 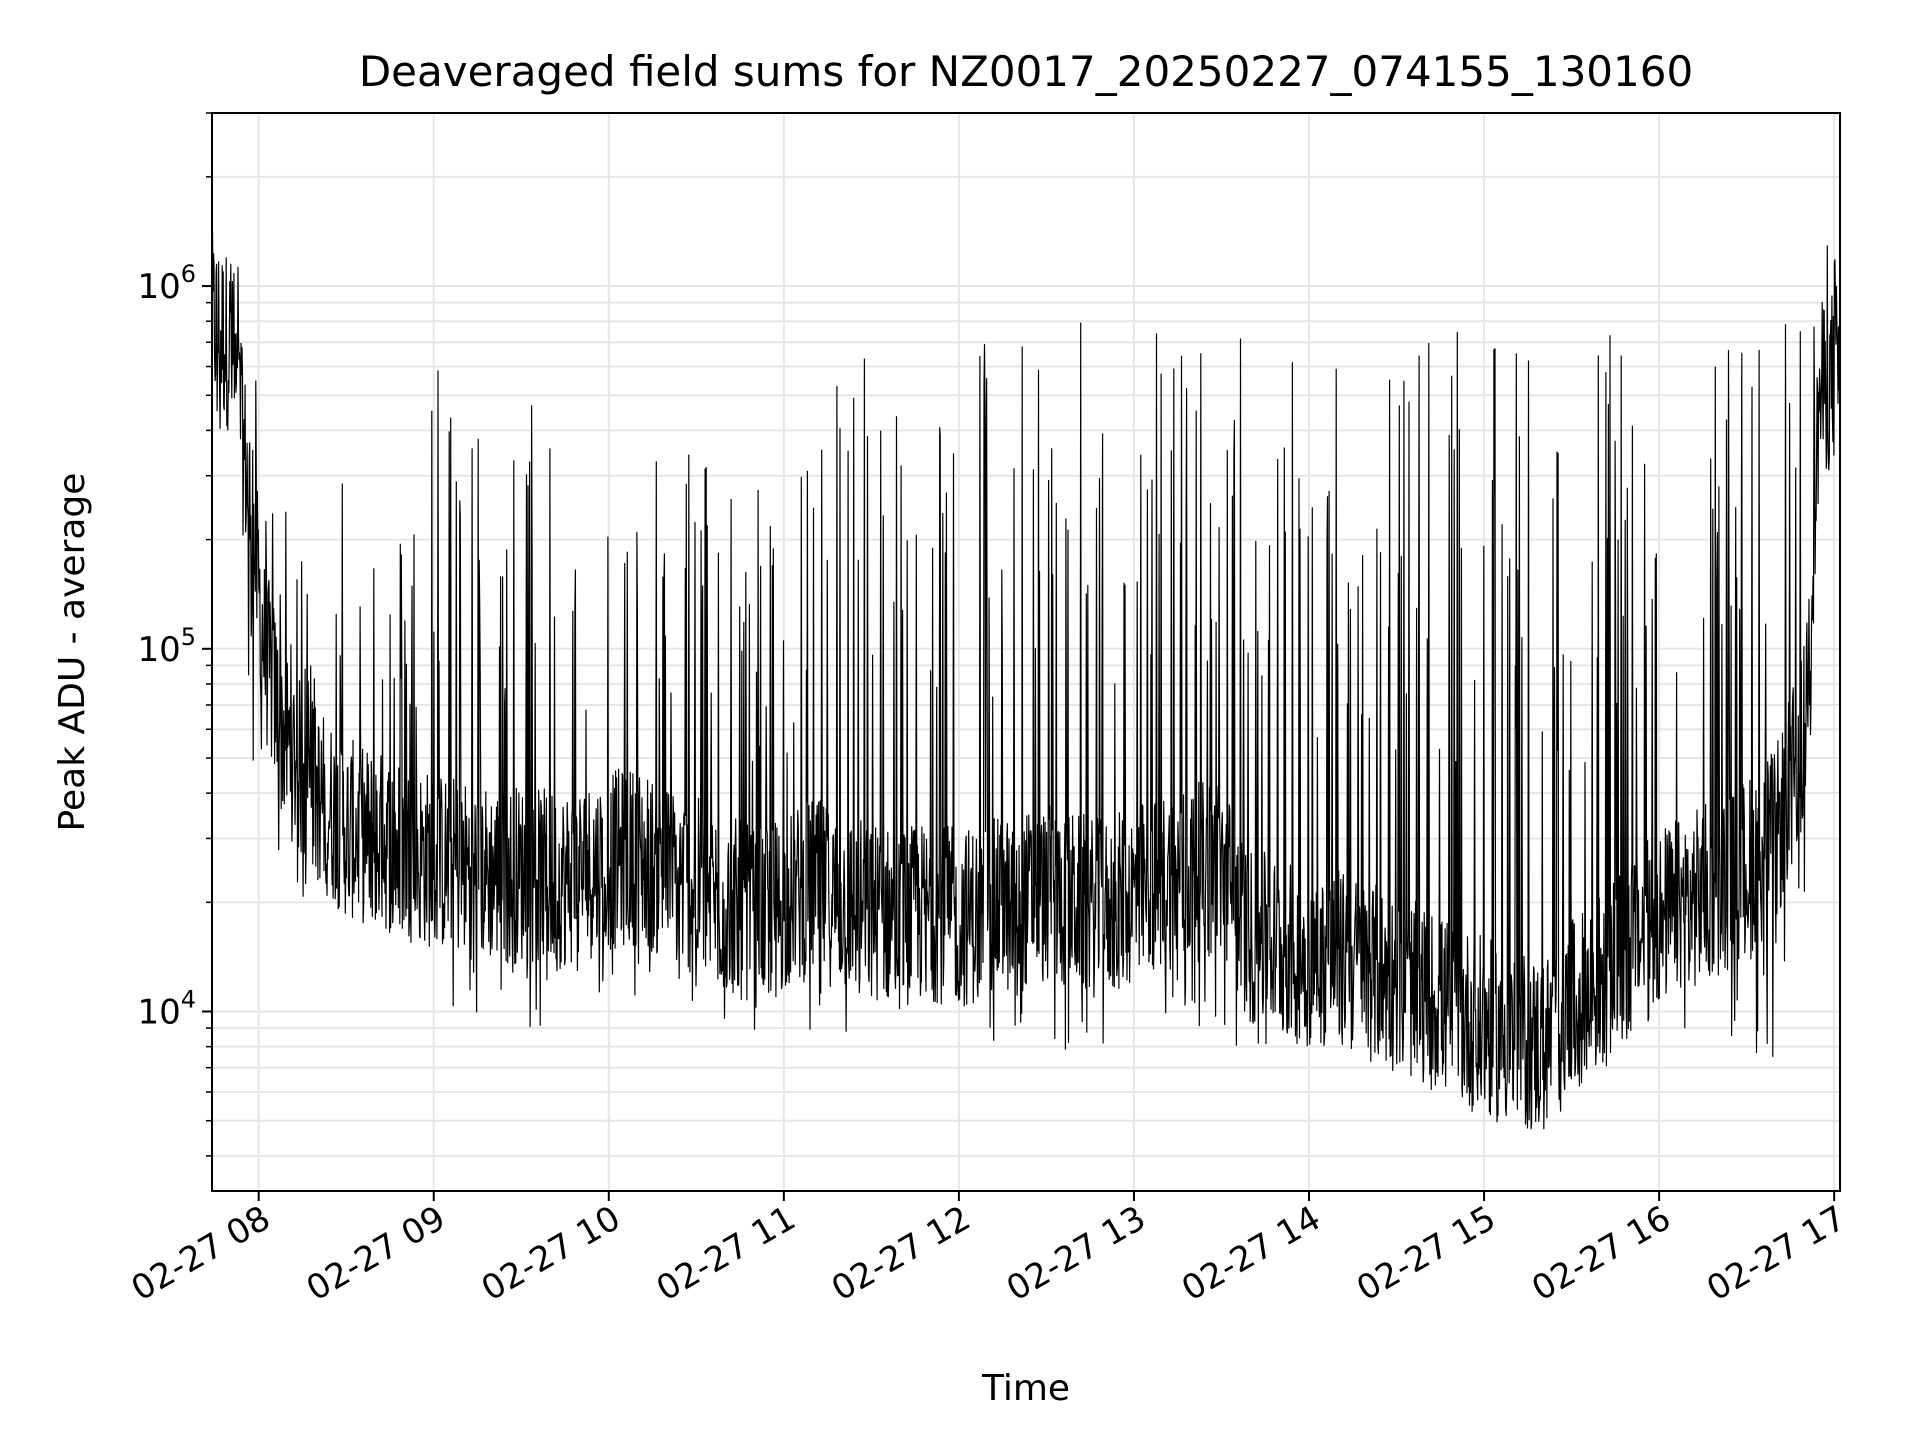 I want to click on y-axis-label: Peak ADU - average, so click(x=72, y=652).